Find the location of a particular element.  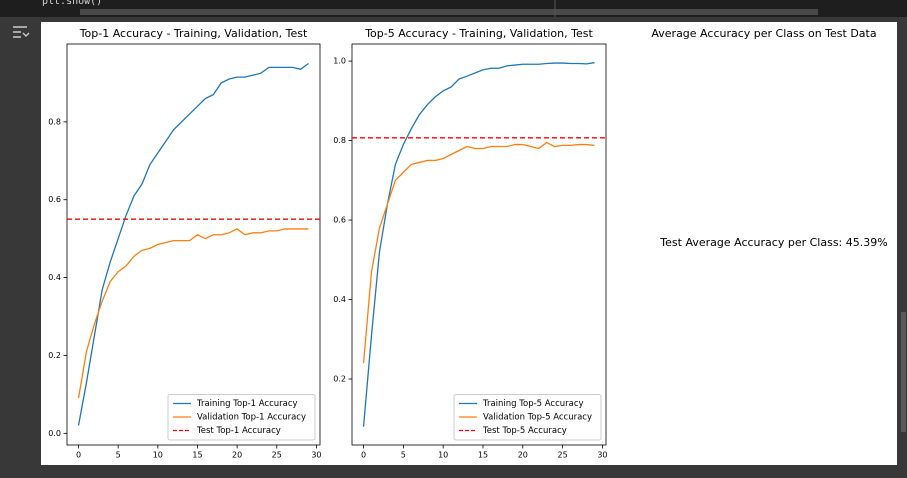

scrollbar-h is located at coordinates (449, 12).